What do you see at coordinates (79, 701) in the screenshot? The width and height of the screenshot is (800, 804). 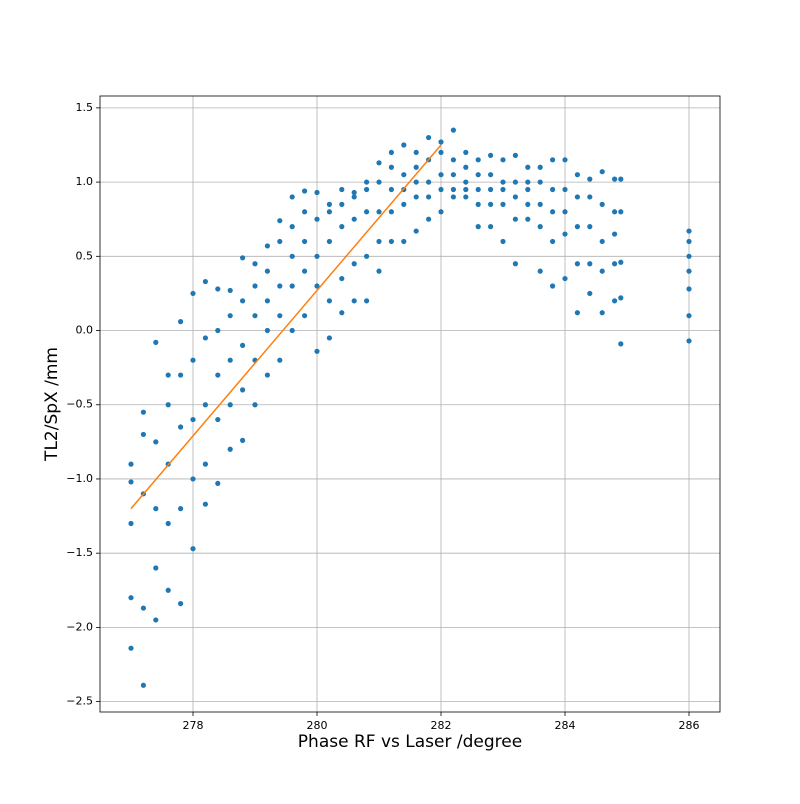 I see `y-tick-label: −2.5` at bounding box center [79, 701].